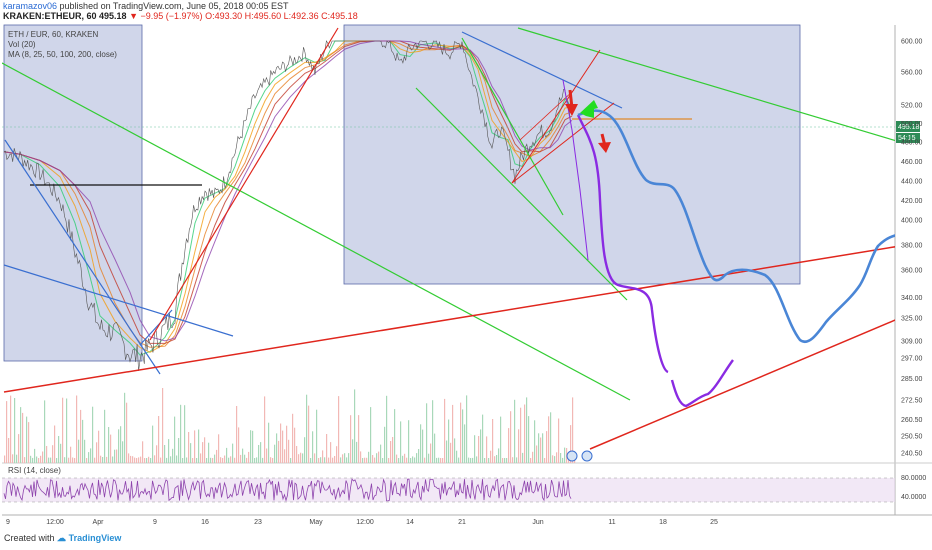 The image size is (932, 550). What do you see at coordinates (912, 182) in the screenshot?
I see `price-tick-label: 440.00` at bounding box center [912, 182].